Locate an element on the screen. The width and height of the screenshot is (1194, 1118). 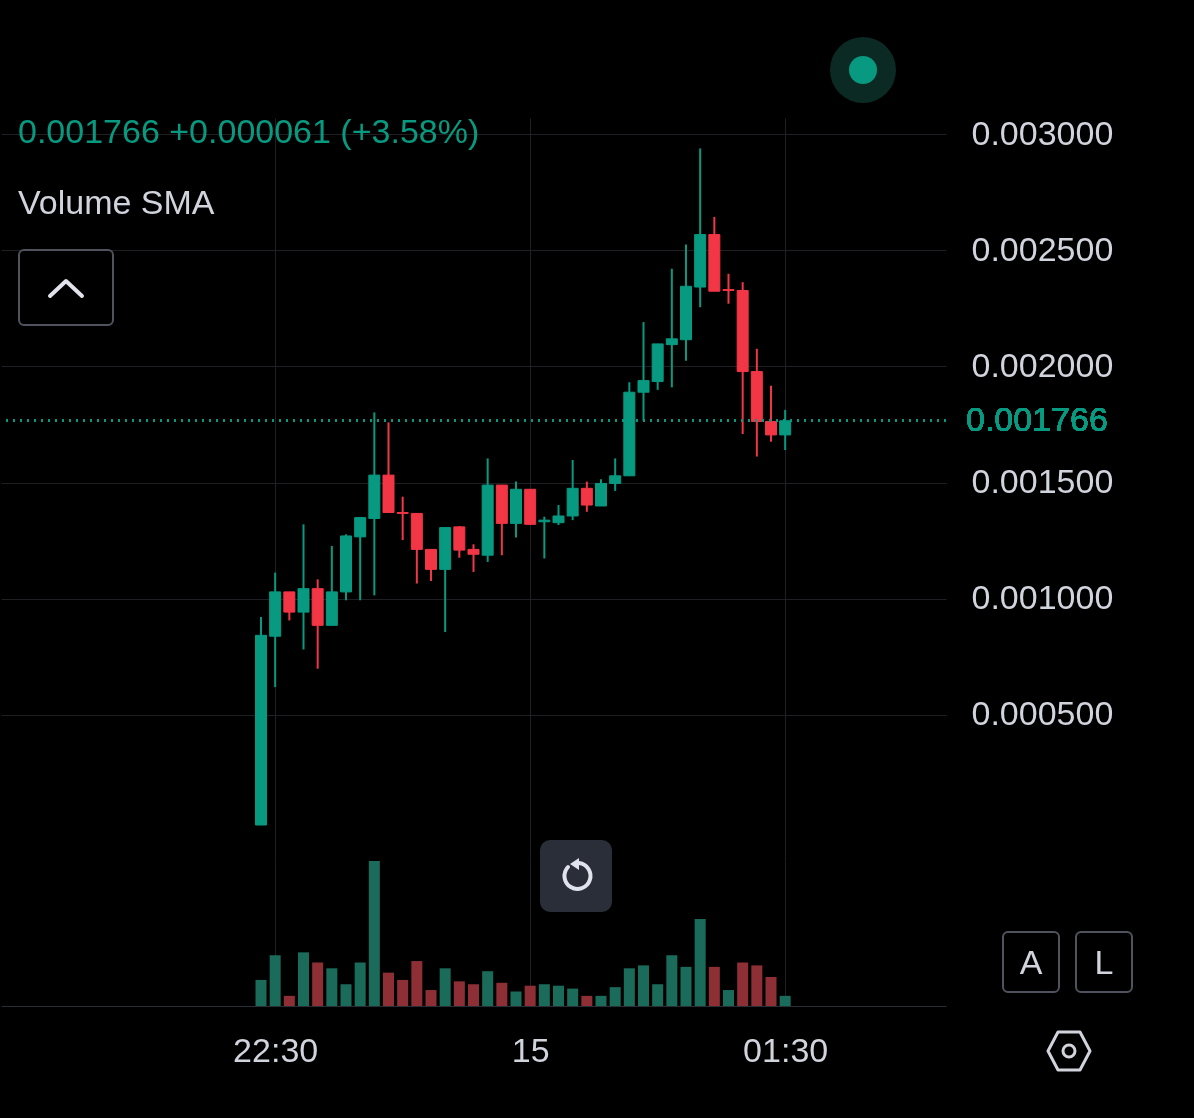
annotation: 0.001766 +0.000061 (+3.58%) is located at coordinates (249, 131).